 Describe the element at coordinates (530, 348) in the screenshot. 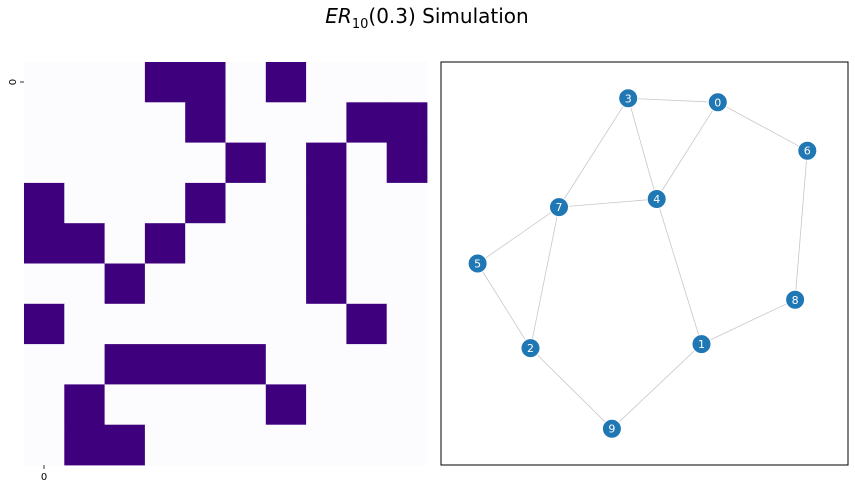

I see `node-label-2: 2` at that location.